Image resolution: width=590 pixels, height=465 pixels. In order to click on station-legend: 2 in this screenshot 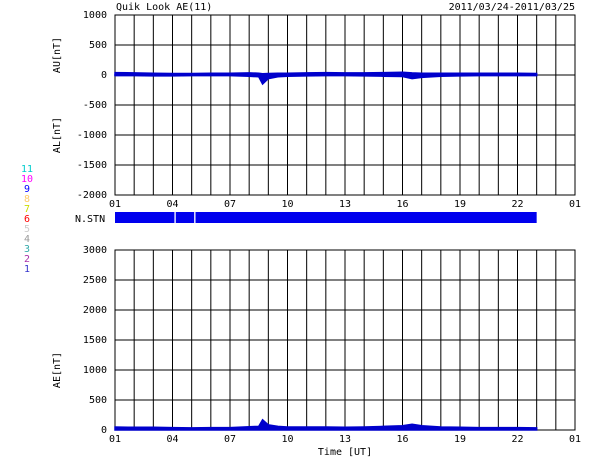, I will do `click(27, 259)`.